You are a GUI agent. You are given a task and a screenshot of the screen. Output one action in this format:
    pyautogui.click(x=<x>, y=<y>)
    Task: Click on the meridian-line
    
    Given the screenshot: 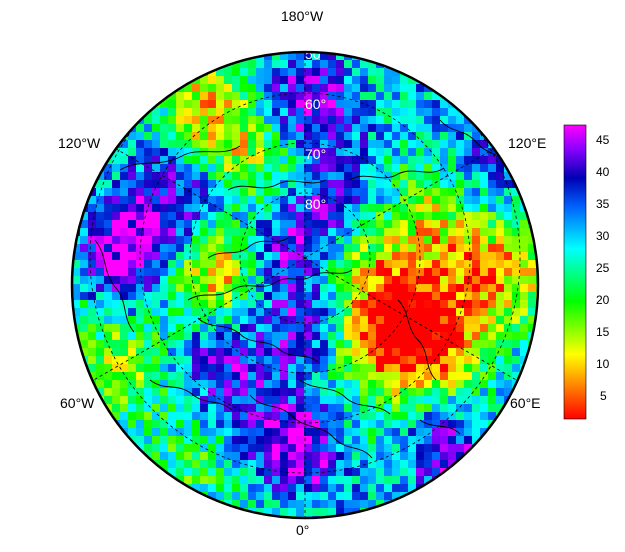 What is the action you would take?
    pyautogui.click(x=421, y=333)
    